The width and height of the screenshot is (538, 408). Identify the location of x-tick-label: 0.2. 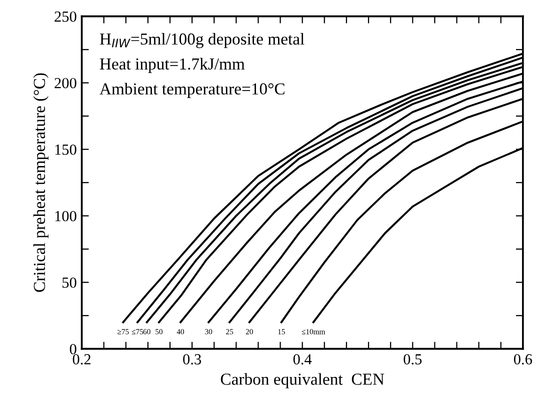
(81, 359).